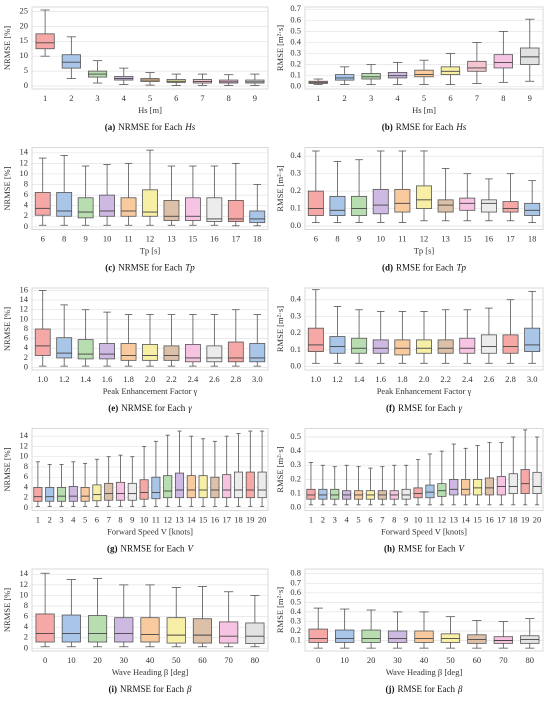  What do you see at coordinates (424, 408) in the screenshot?
I see `caption: (f) RMSE for Each γ` at bounding box center [424, 408].